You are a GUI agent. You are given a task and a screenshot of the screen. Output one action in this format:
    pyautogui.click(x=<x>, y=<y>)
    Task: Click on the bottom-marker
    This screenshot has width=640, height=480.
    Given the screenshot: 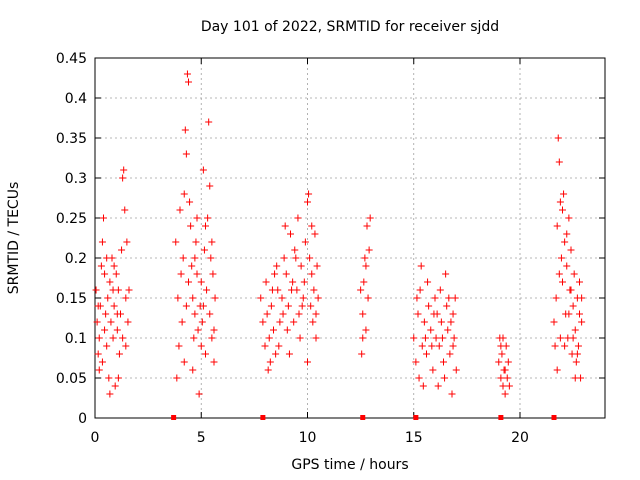 What is the action you would take?
    pyautogui.click(x=363, y=417)
    